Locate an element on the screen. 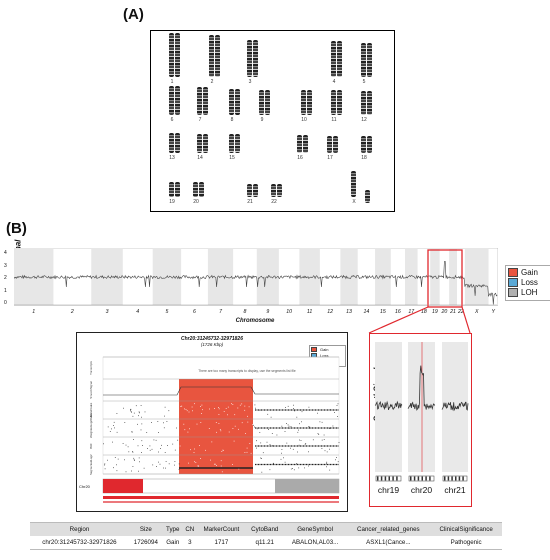 This screenshot has width=550, height=560. chromosome-label: 16 is located at coordinates (300, 158).